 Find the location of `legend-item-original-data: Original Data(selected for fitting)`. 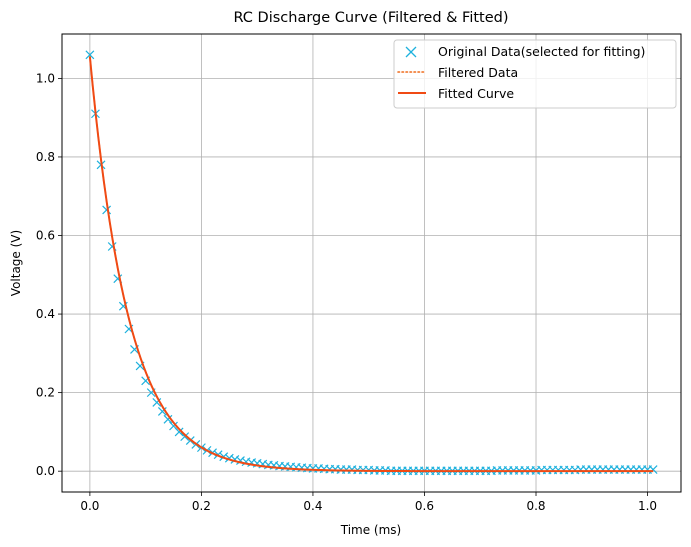

legend-item-original-data: Original Data(selected for fitting) is located at coordinates (525, 51).